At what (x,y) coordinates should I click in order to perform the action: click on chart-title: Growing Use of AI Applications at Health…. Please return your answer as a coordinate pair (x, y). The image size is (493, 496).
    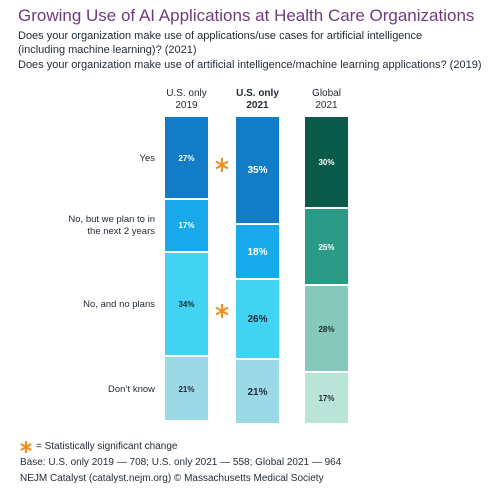
    Looking at the image, I should click on (246, 15).